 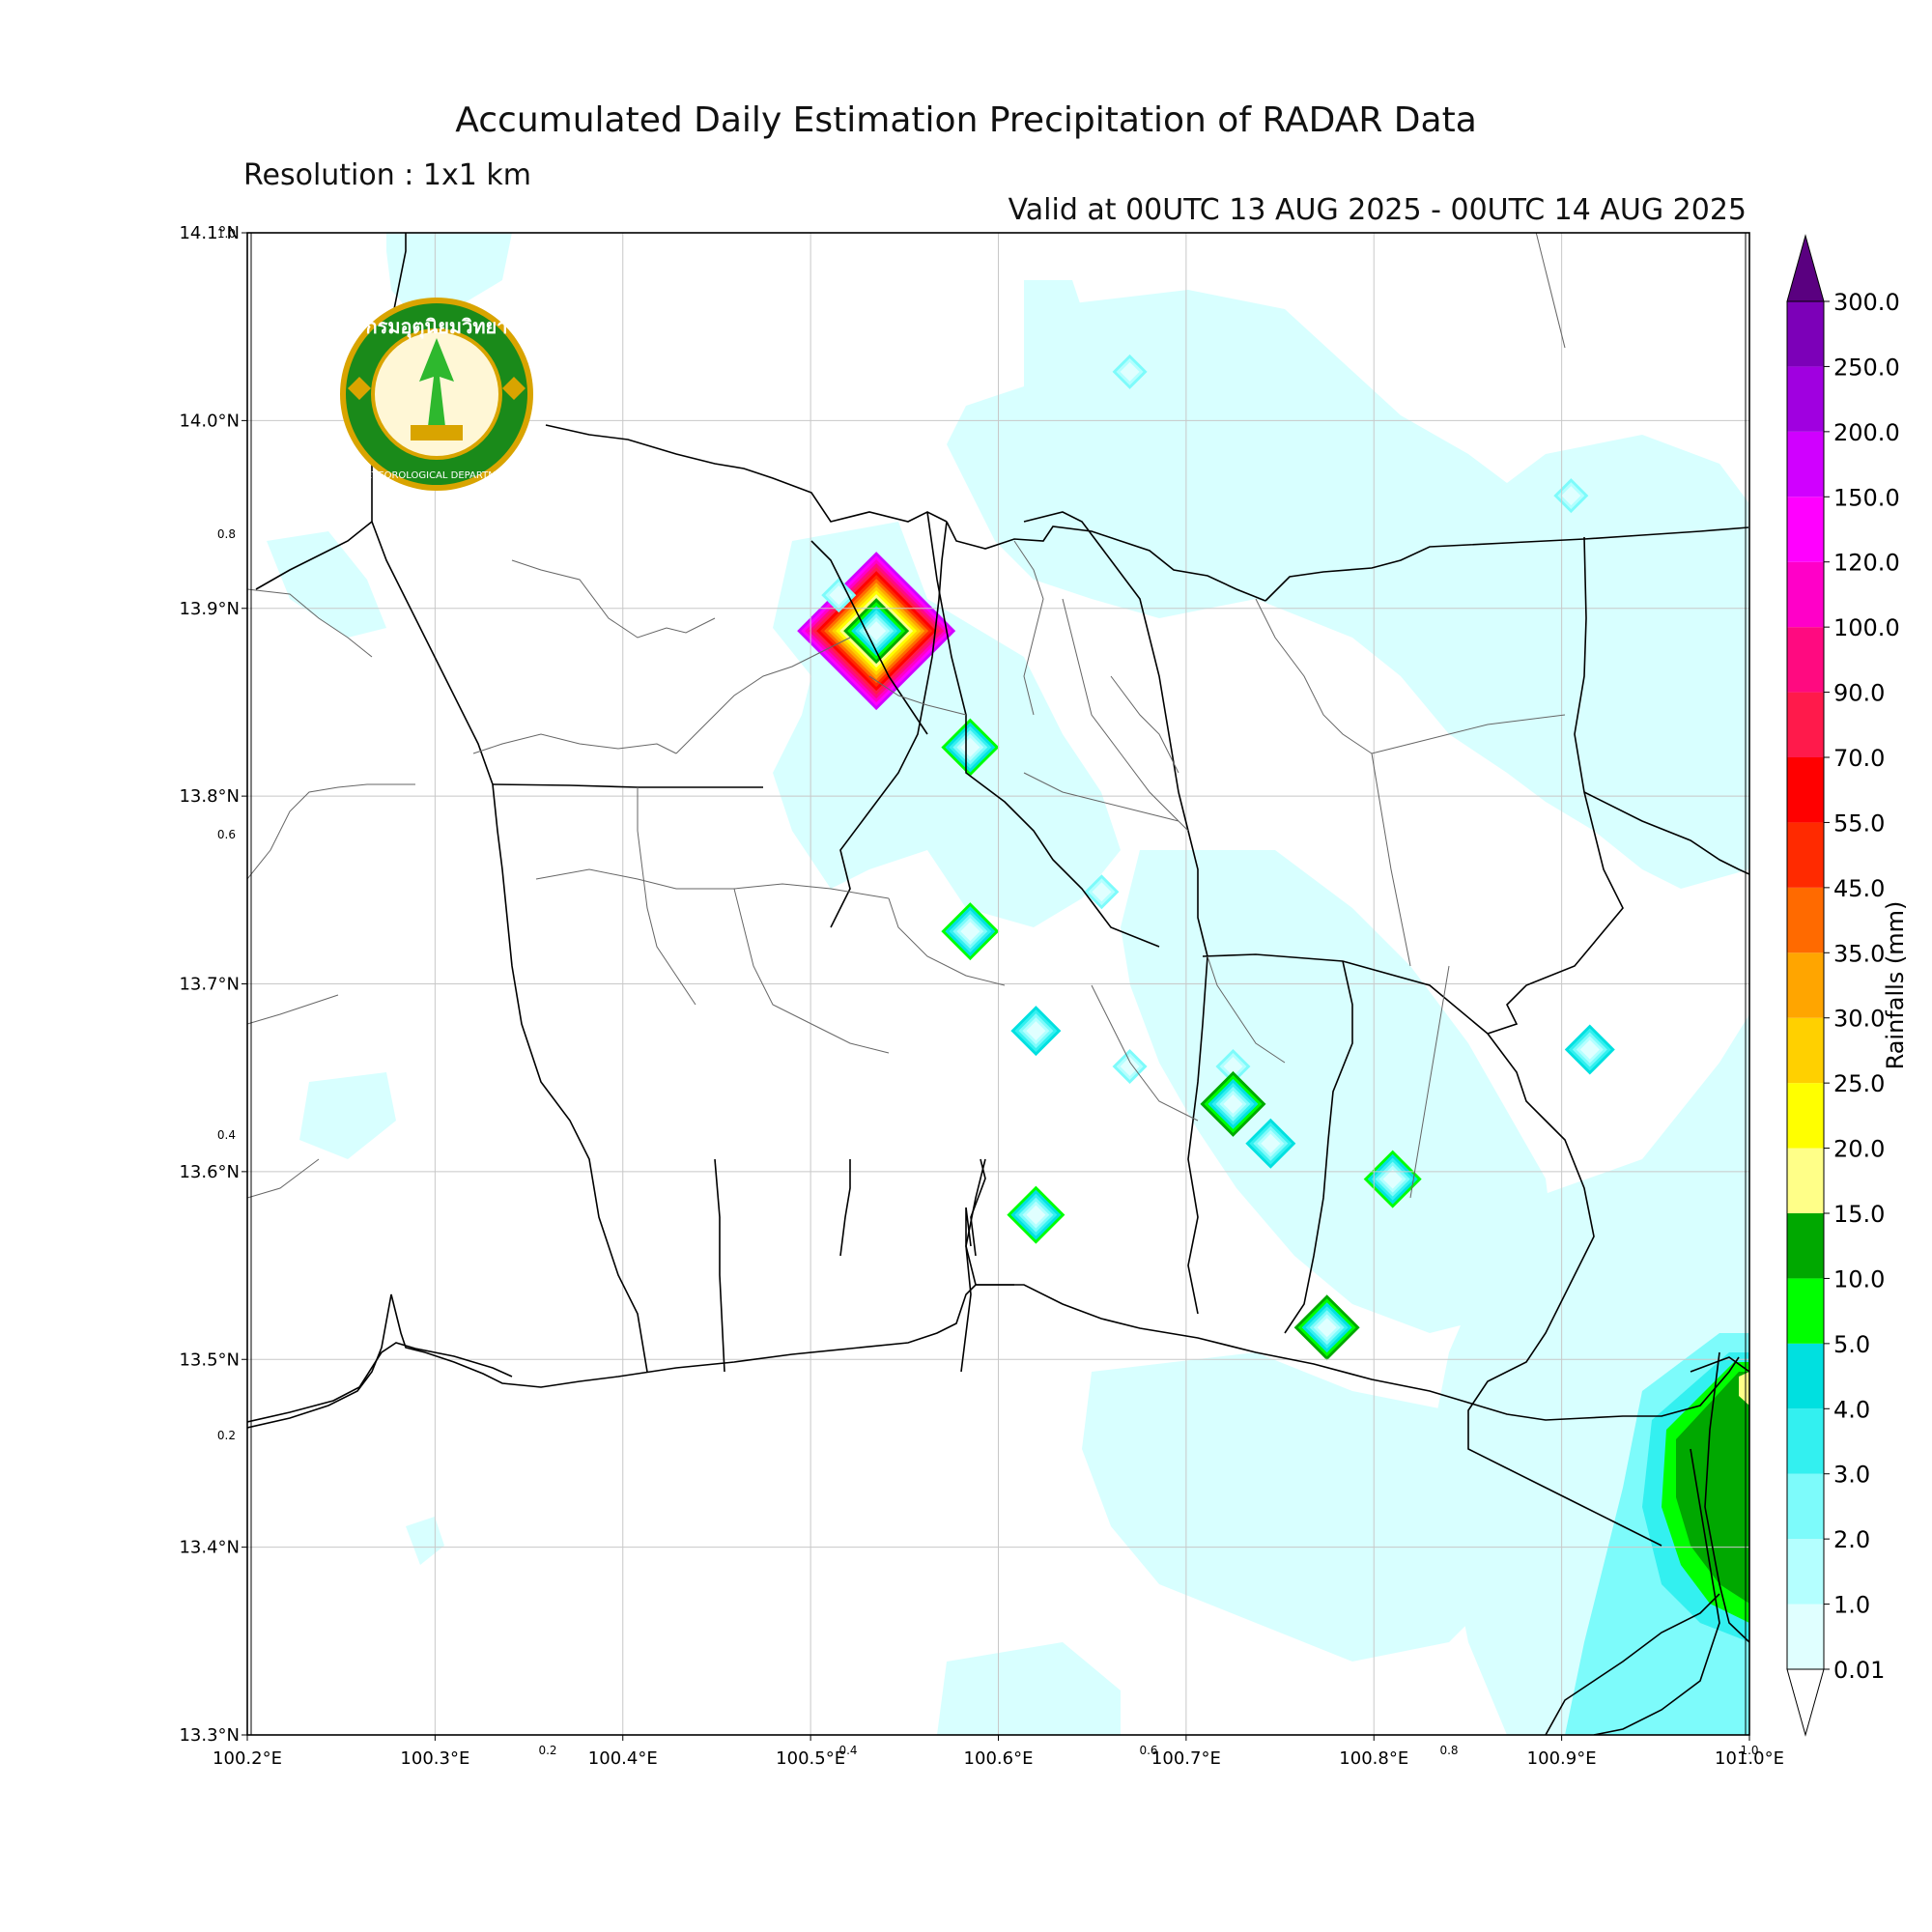 What do you see at coordinates (226, 834) in the screenshot?
I see `y-secondary-label-2: 0.6` at bounding box center [226, 834].